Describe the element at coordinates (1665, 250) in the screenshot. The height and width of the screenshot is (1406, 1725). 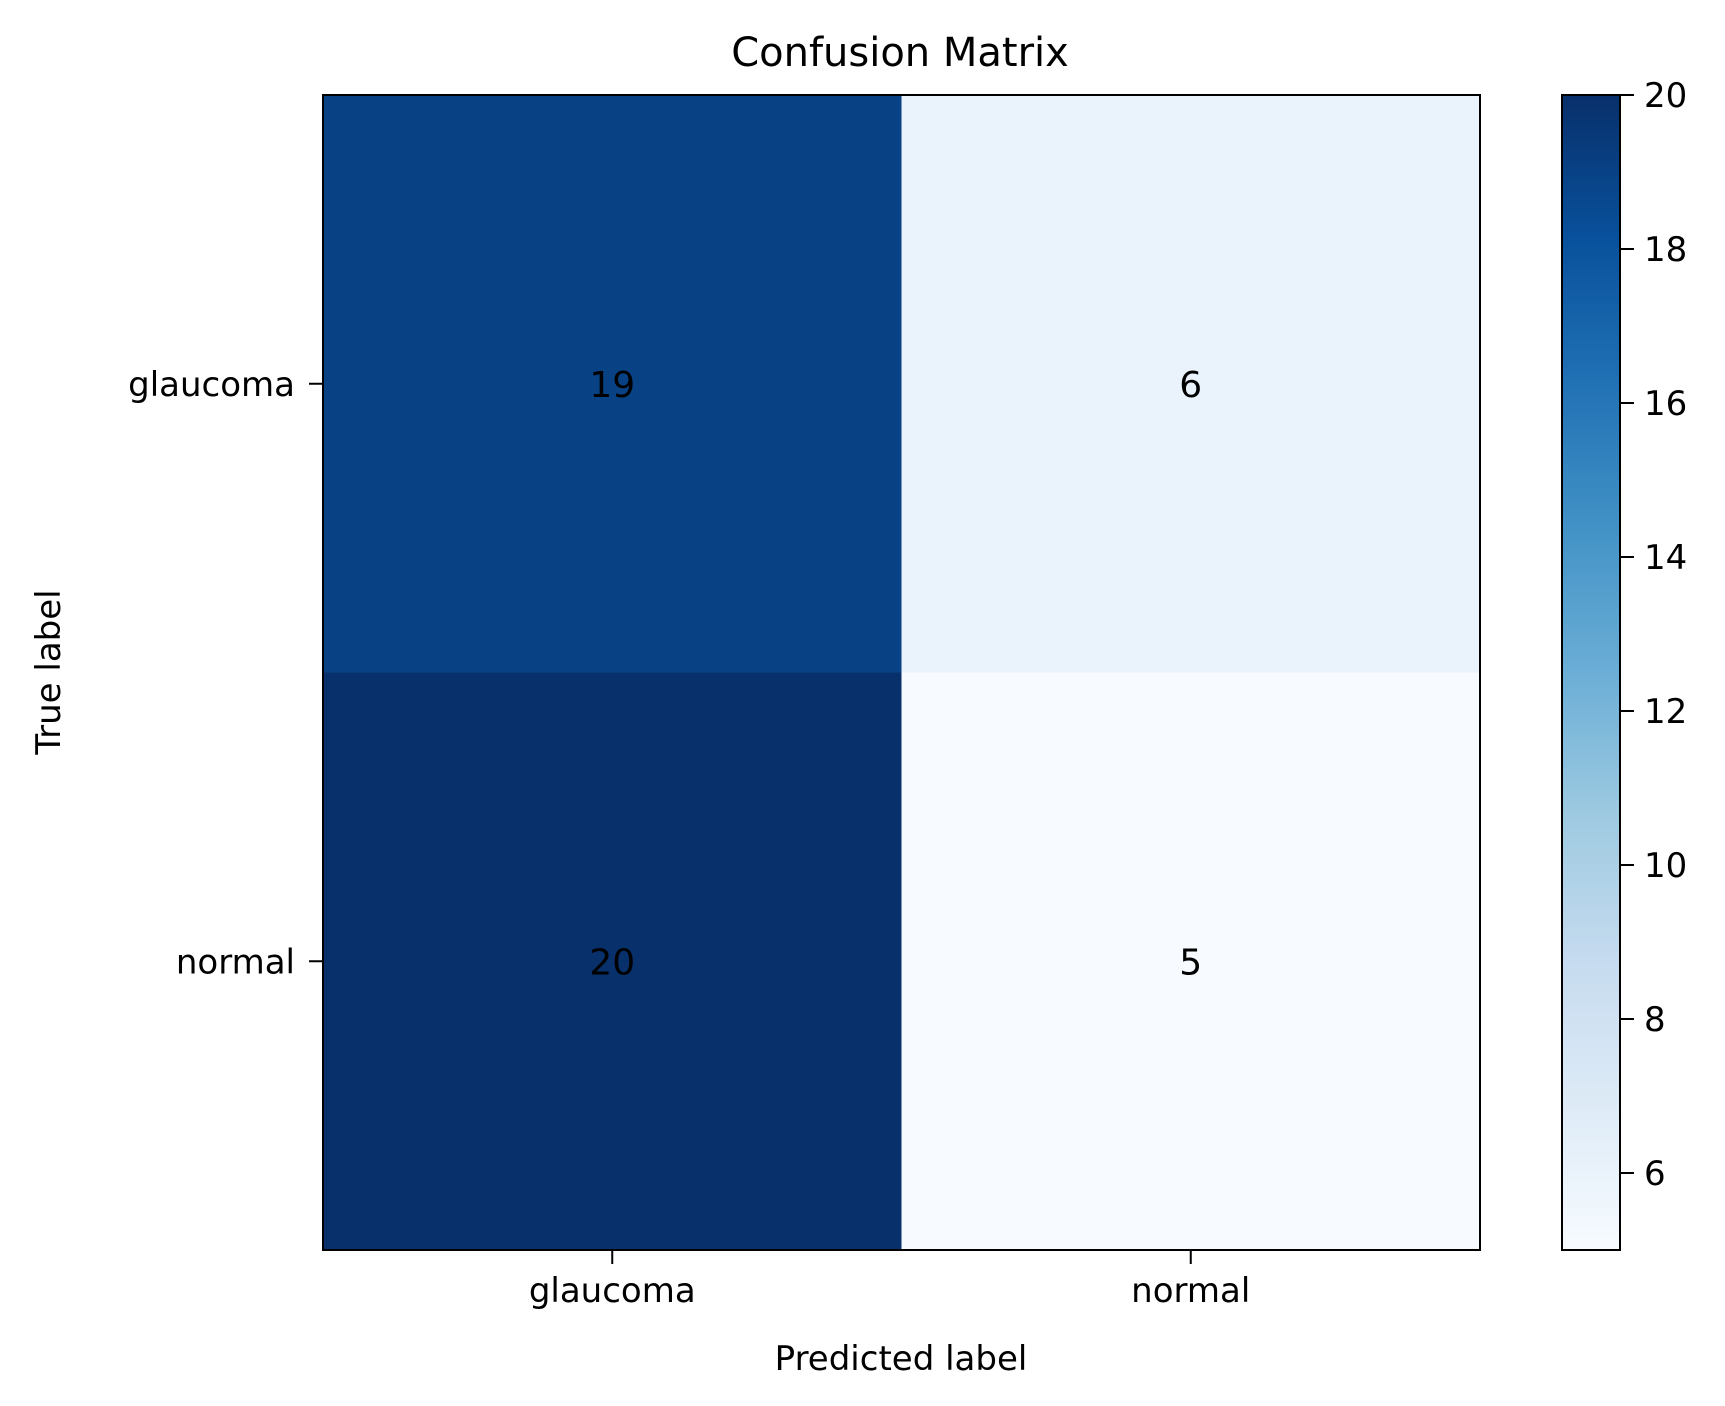
I see `colorbar-tick-label: 18` at that location.